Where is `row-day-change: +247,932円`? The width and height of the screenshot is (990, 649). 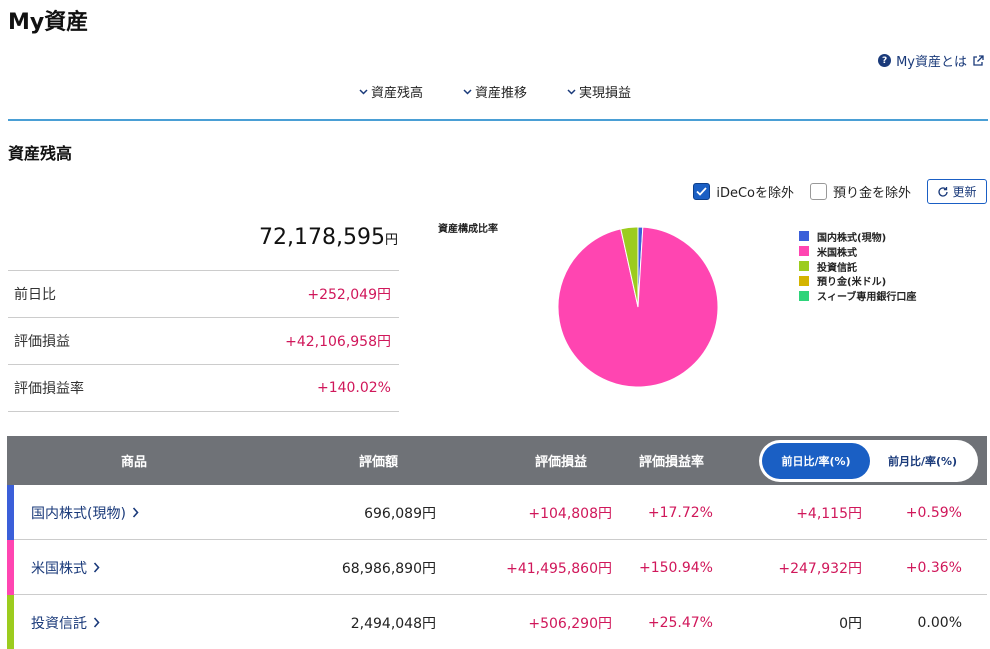 row-day-change: +247,932円 is located at coordinates (820, 568).